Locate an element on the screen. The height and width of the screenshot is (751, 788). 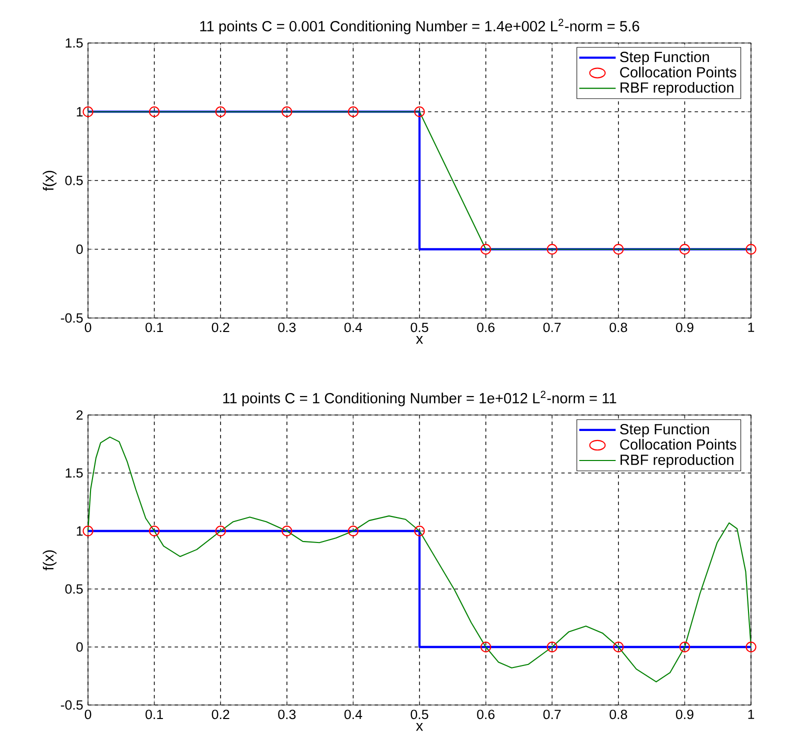
y-tick-label: 2 is located at coordinates (79, 415).